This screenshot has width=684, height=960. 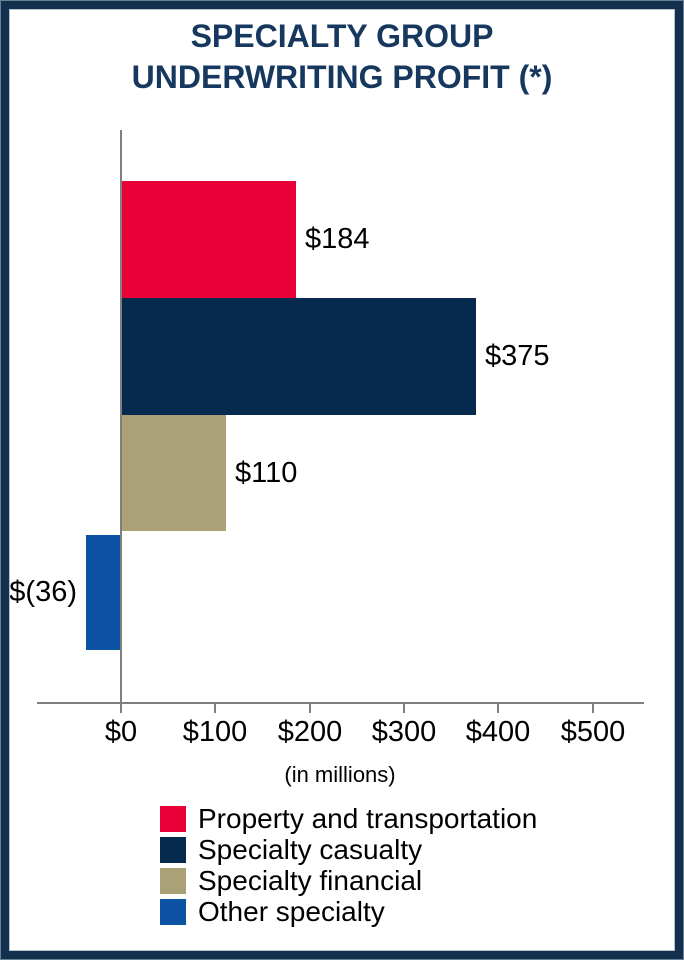 What do you see at coordinates (103, 592) in the screenshot?
I see `bar-other-specialty` at bounding box center [103, 592].